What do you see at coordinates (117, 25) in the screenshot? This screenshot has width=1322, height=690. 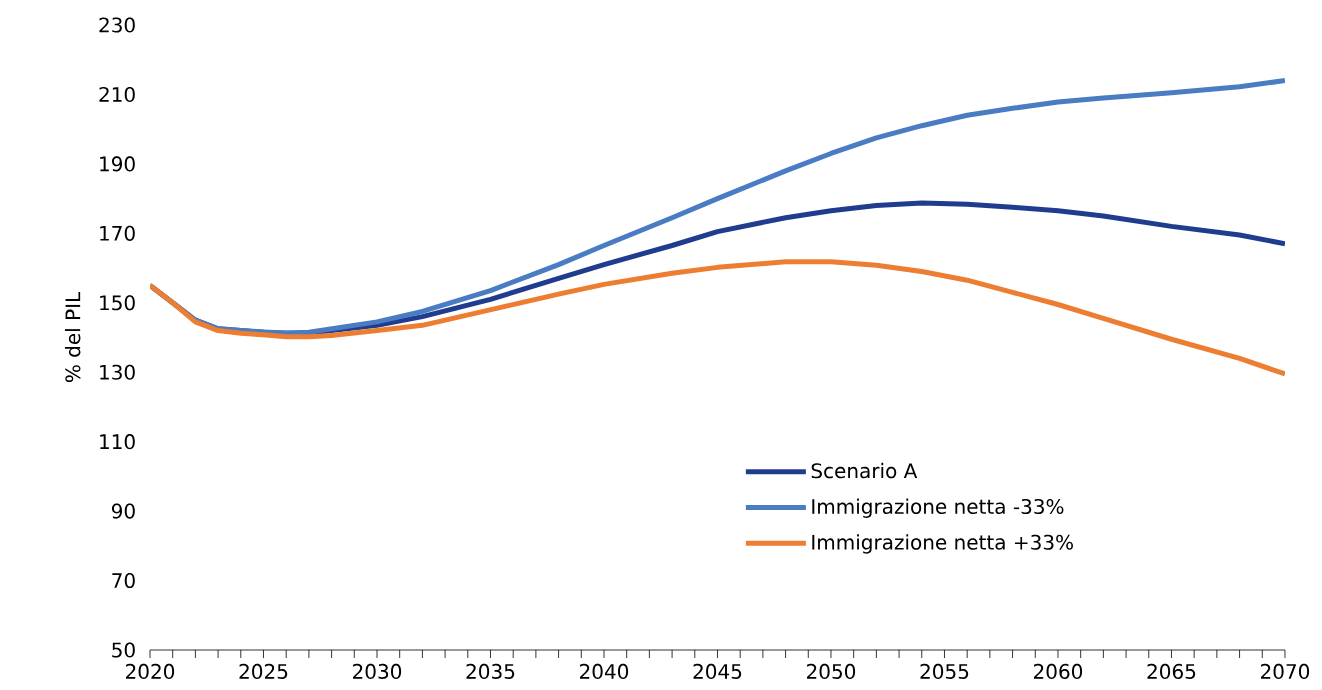 I see `y-tick-label: 230` at bounding box center [117, 25].